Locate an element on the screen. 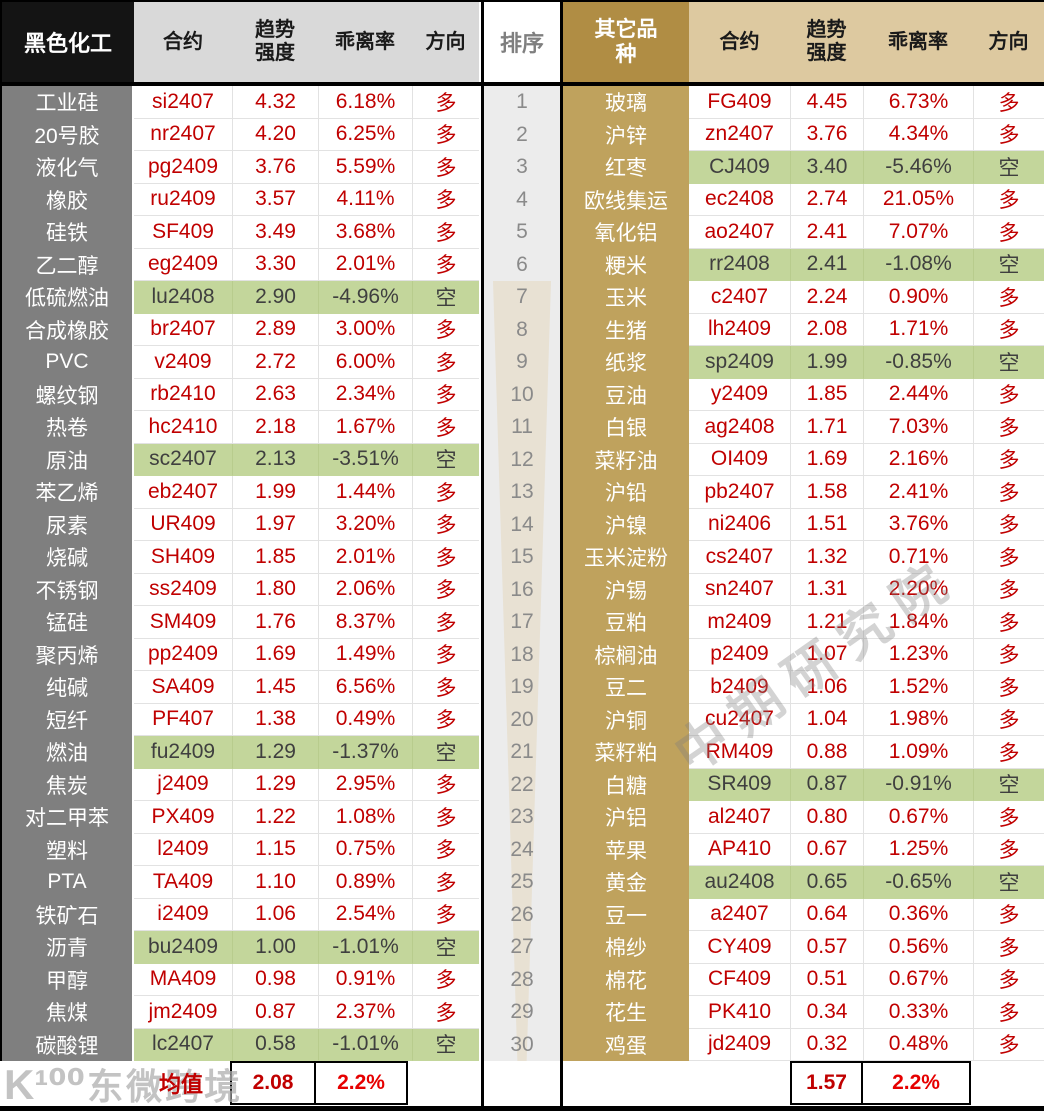 Image resolution: width=1044 pixels, height=1111 pixels. variety-name: 沪锡 is located at coordinates (626, 589).